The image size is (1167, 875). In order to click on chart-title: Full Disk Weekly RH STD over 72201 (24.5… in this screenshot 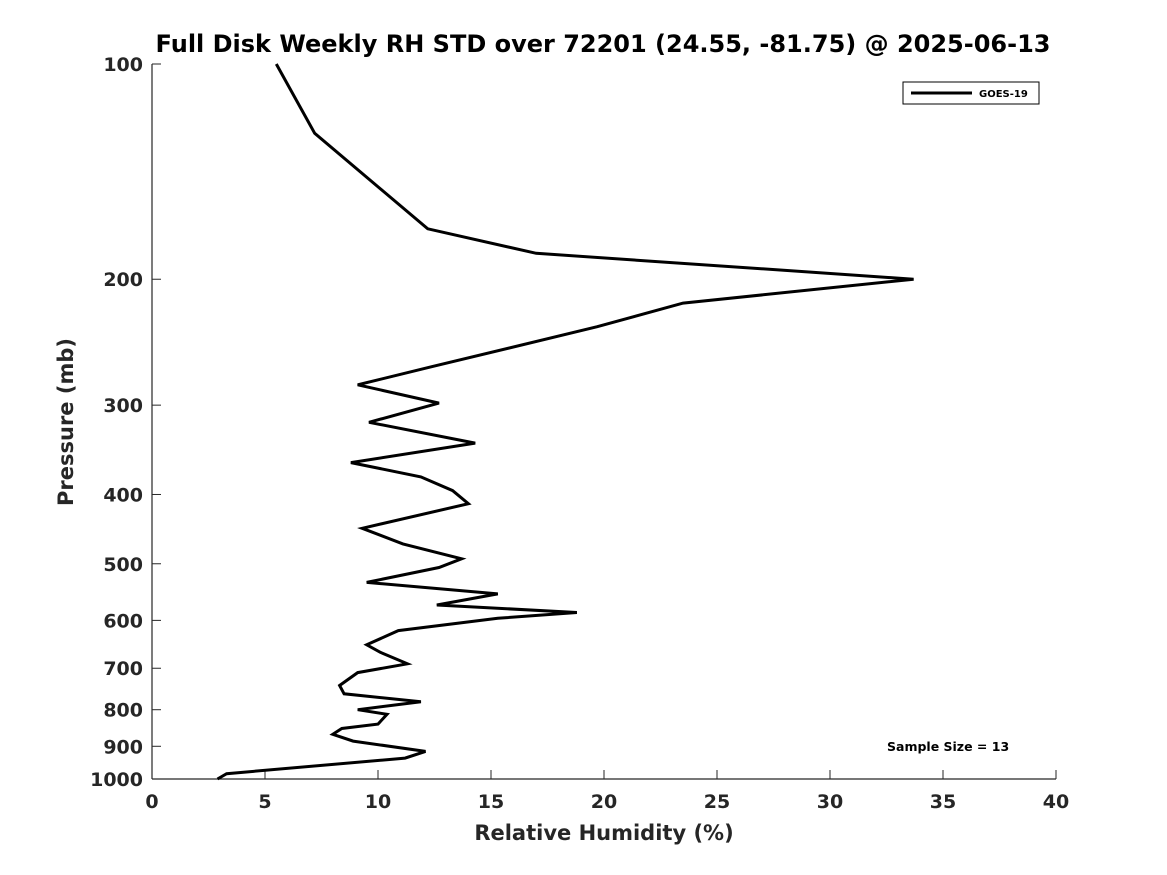, I will do `click(603, 44)`.